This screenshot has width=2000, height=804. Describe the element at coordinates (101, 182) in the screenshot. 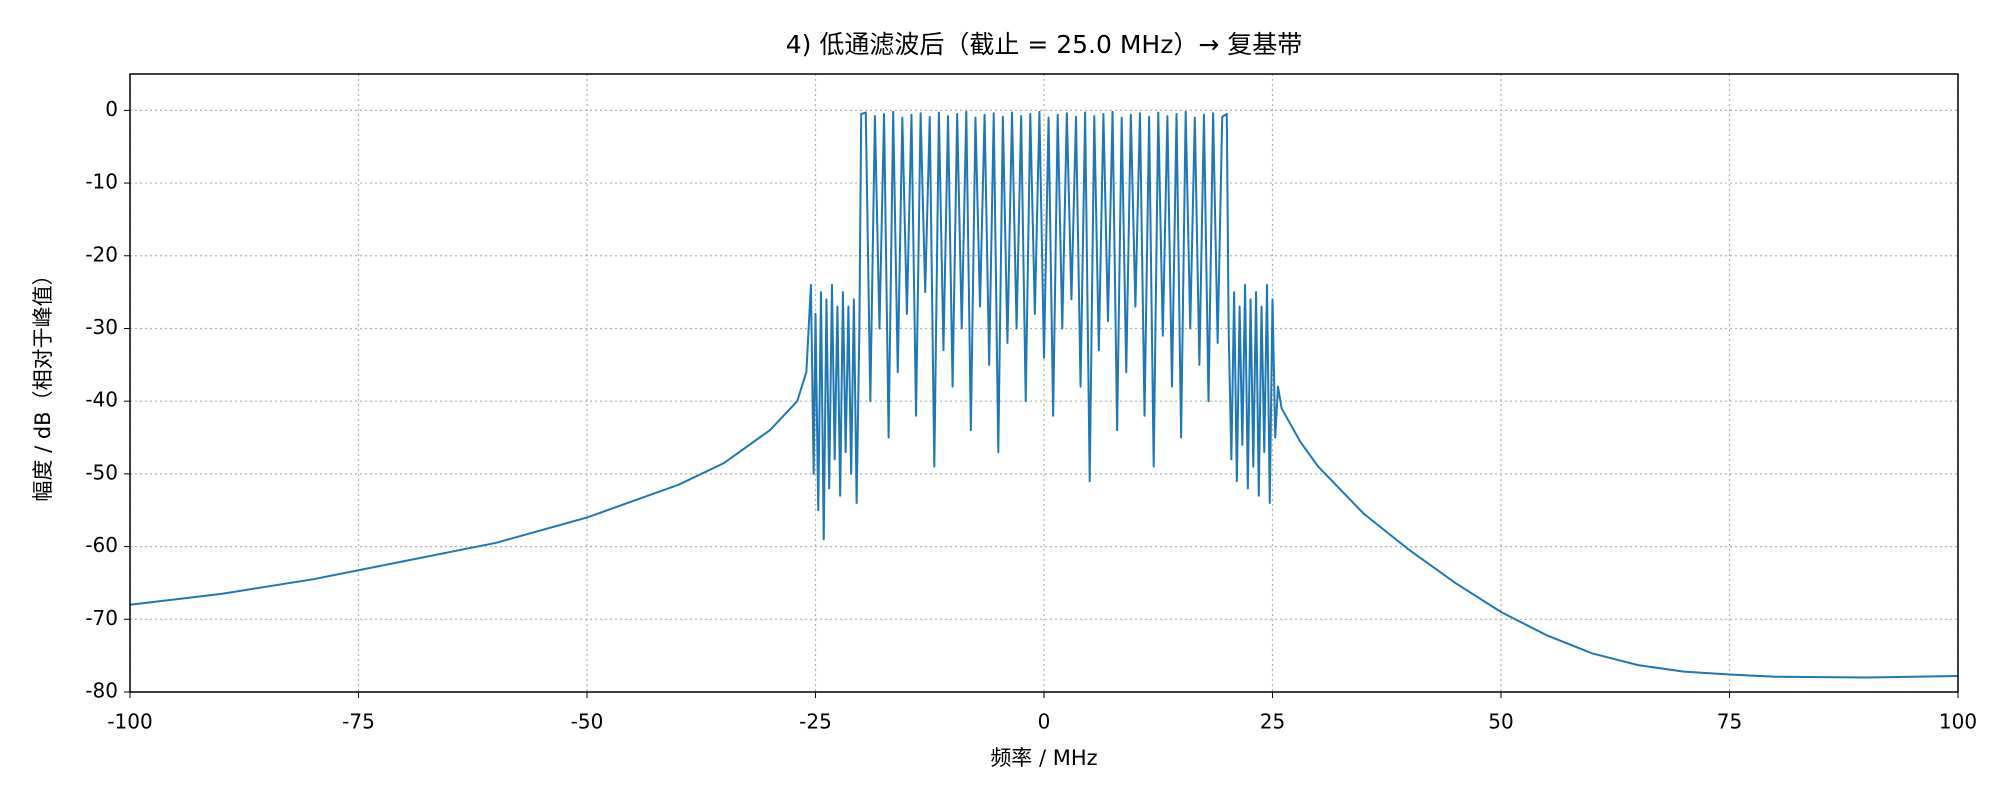

I see `y-tick-label: -10` at that location.